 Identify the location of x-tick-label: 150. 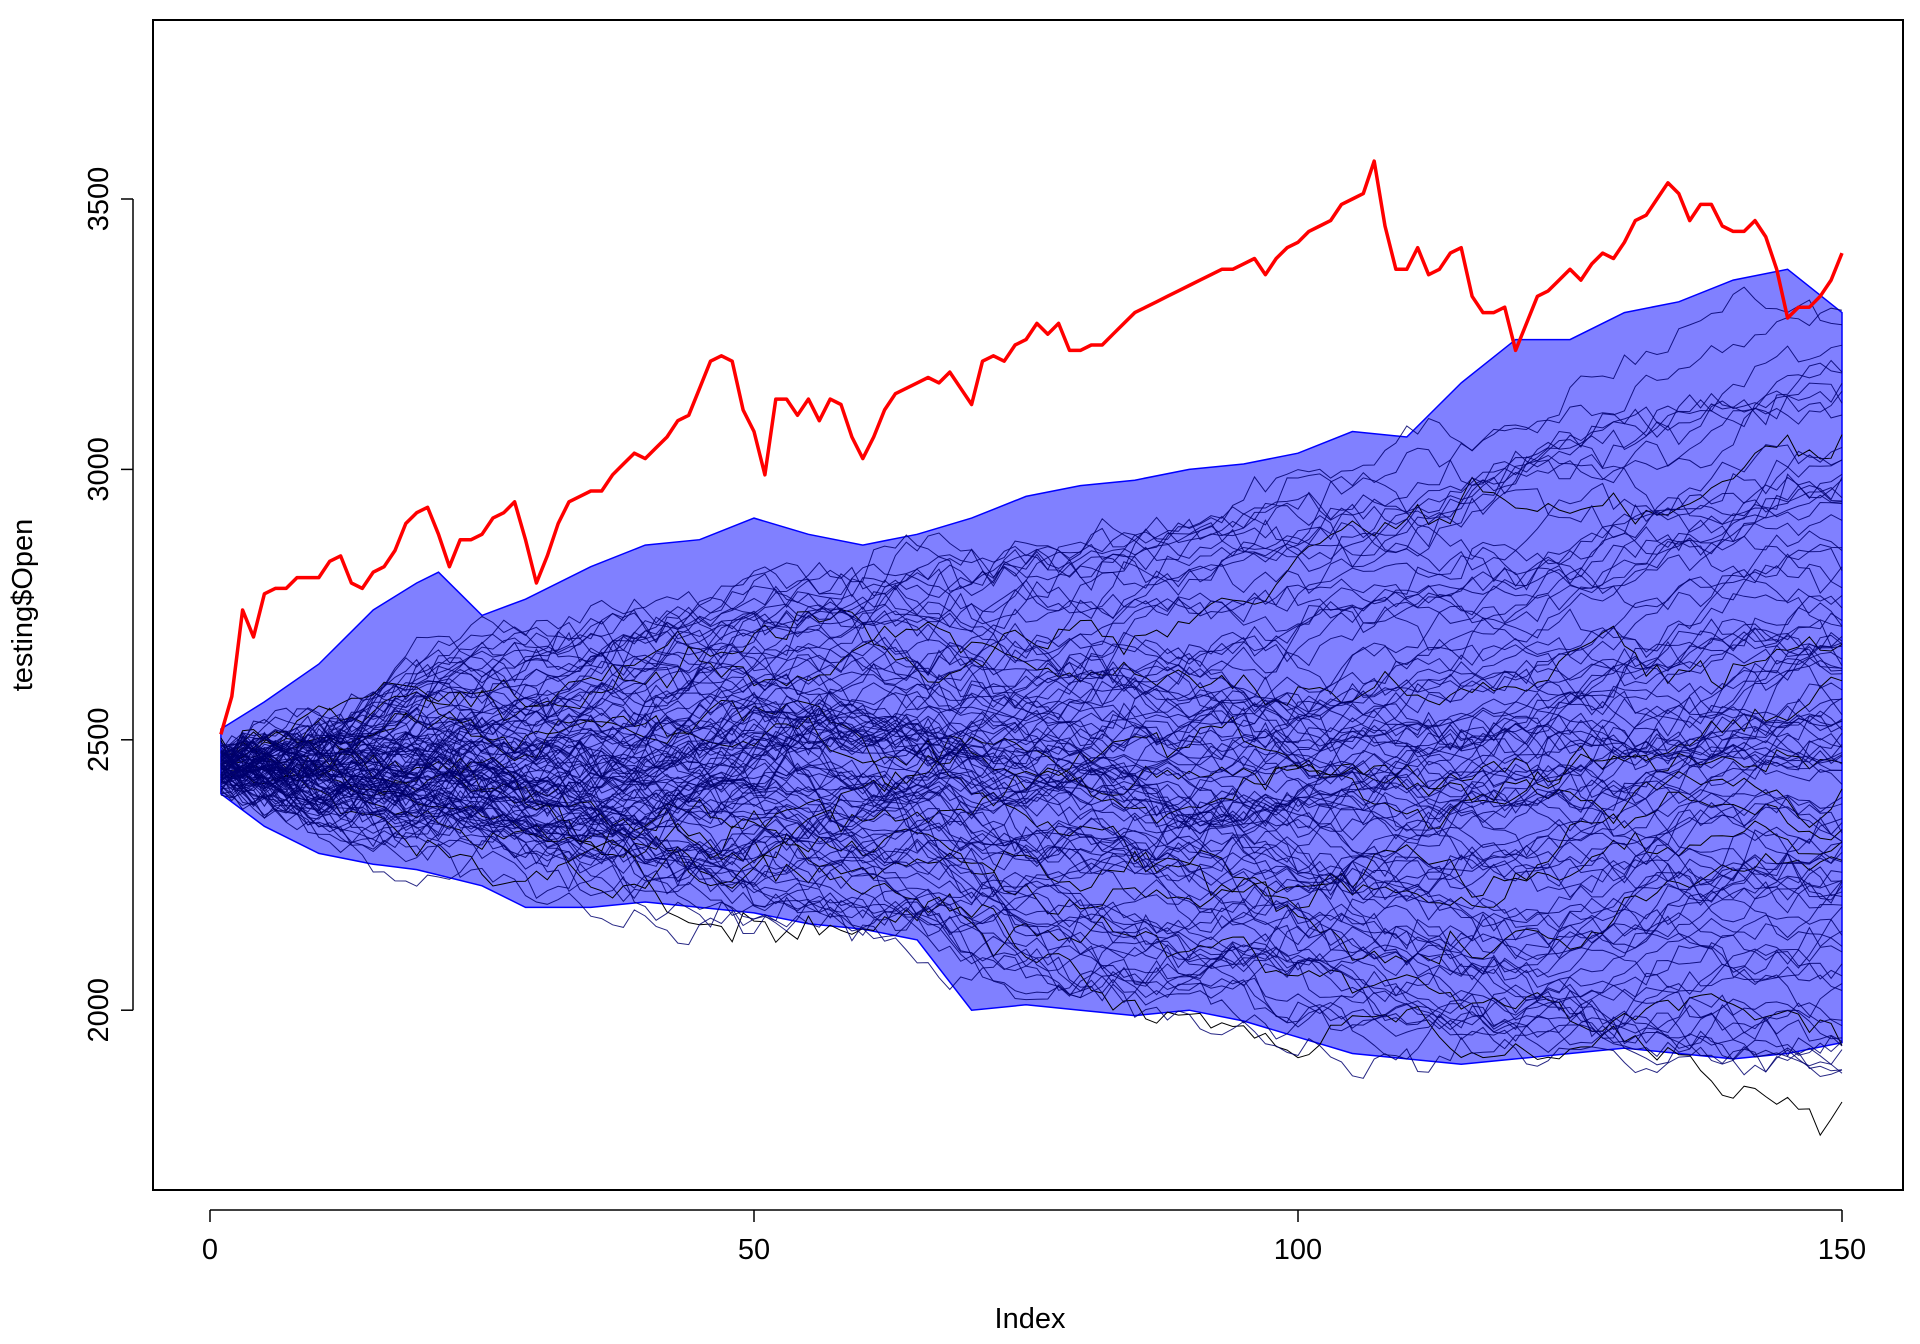
(1842, 1250).